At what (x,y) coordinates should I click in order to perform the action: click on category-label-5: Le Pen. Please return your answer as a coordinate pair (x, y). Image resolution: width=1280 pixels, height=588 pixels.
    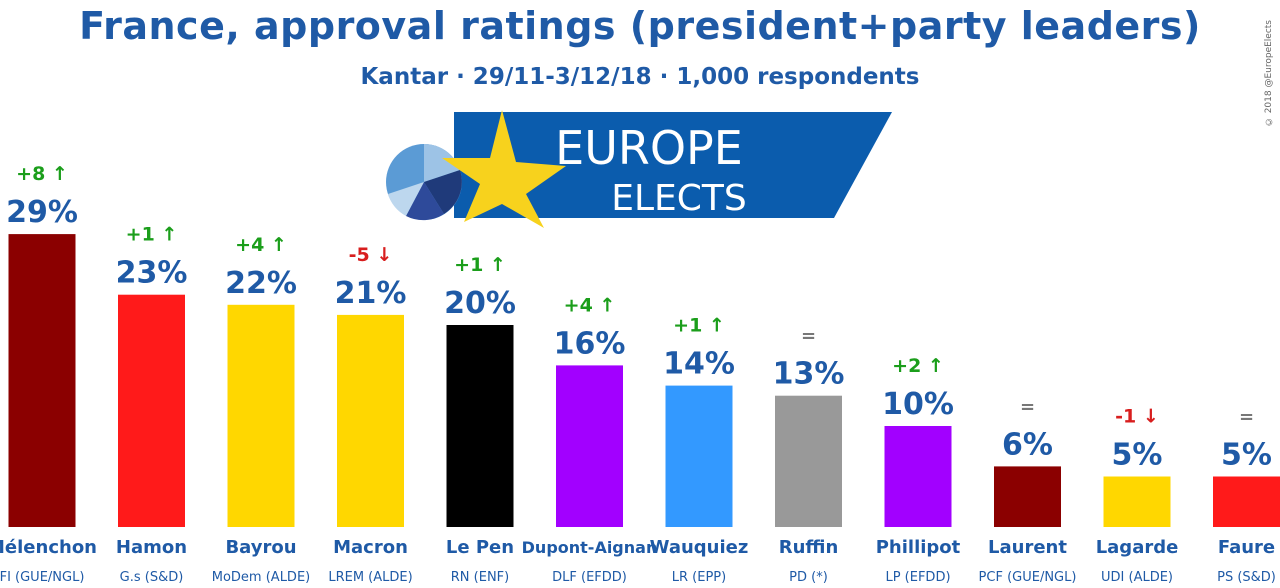
    Looking at the image, I should click on (480, 547).